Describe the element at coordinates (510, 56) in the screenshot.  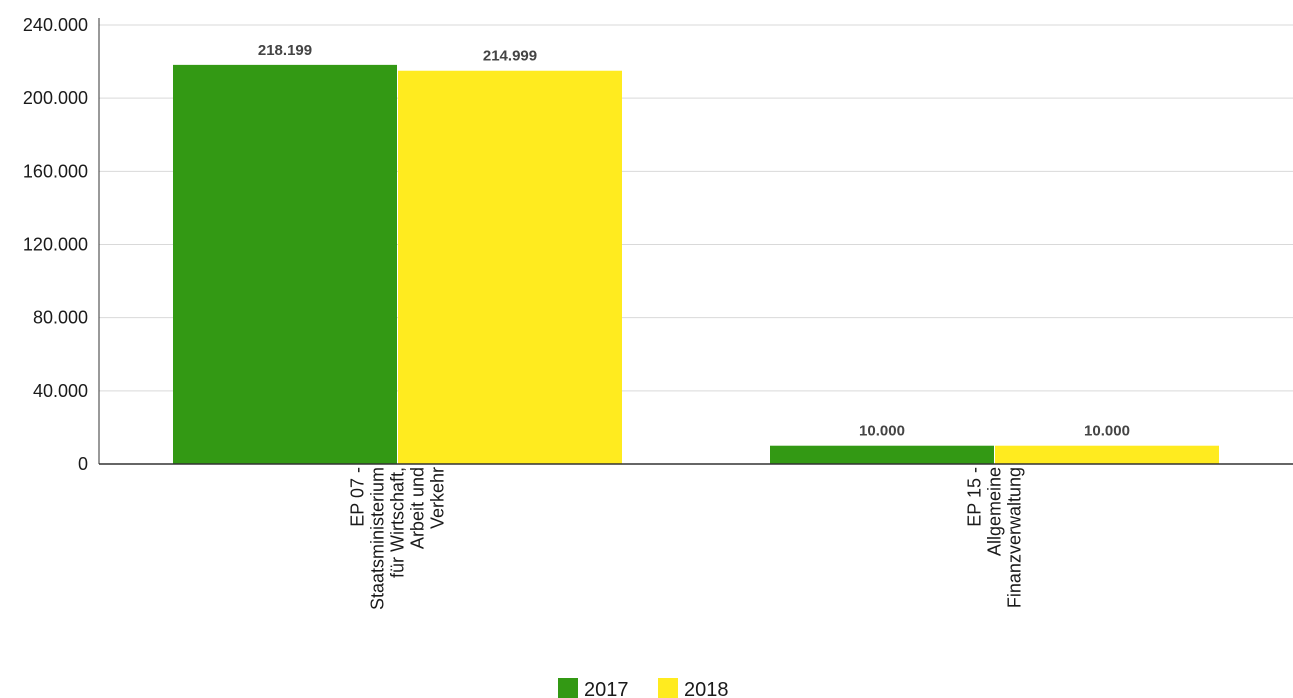
I see `data-label: 214.999` at that location.